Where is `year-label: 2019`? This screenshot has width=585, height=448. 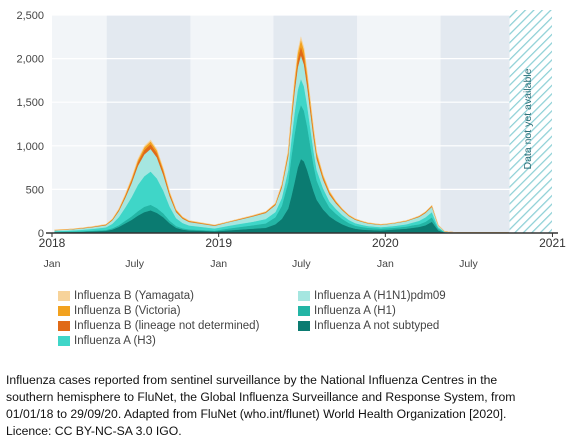 year-label: 2019 is located at coordinates (218, 243).